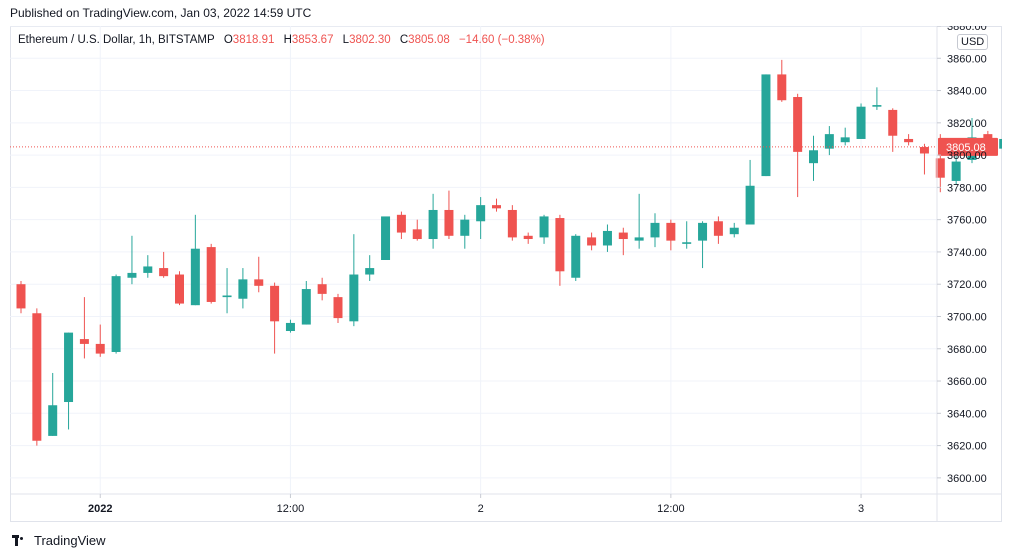 The height and width of the screenshot is (558, 1012). Describe the element at coordinates (501, 40) in the screenshot. I see `change-value: −14.60 (−0.38%)` at that location.